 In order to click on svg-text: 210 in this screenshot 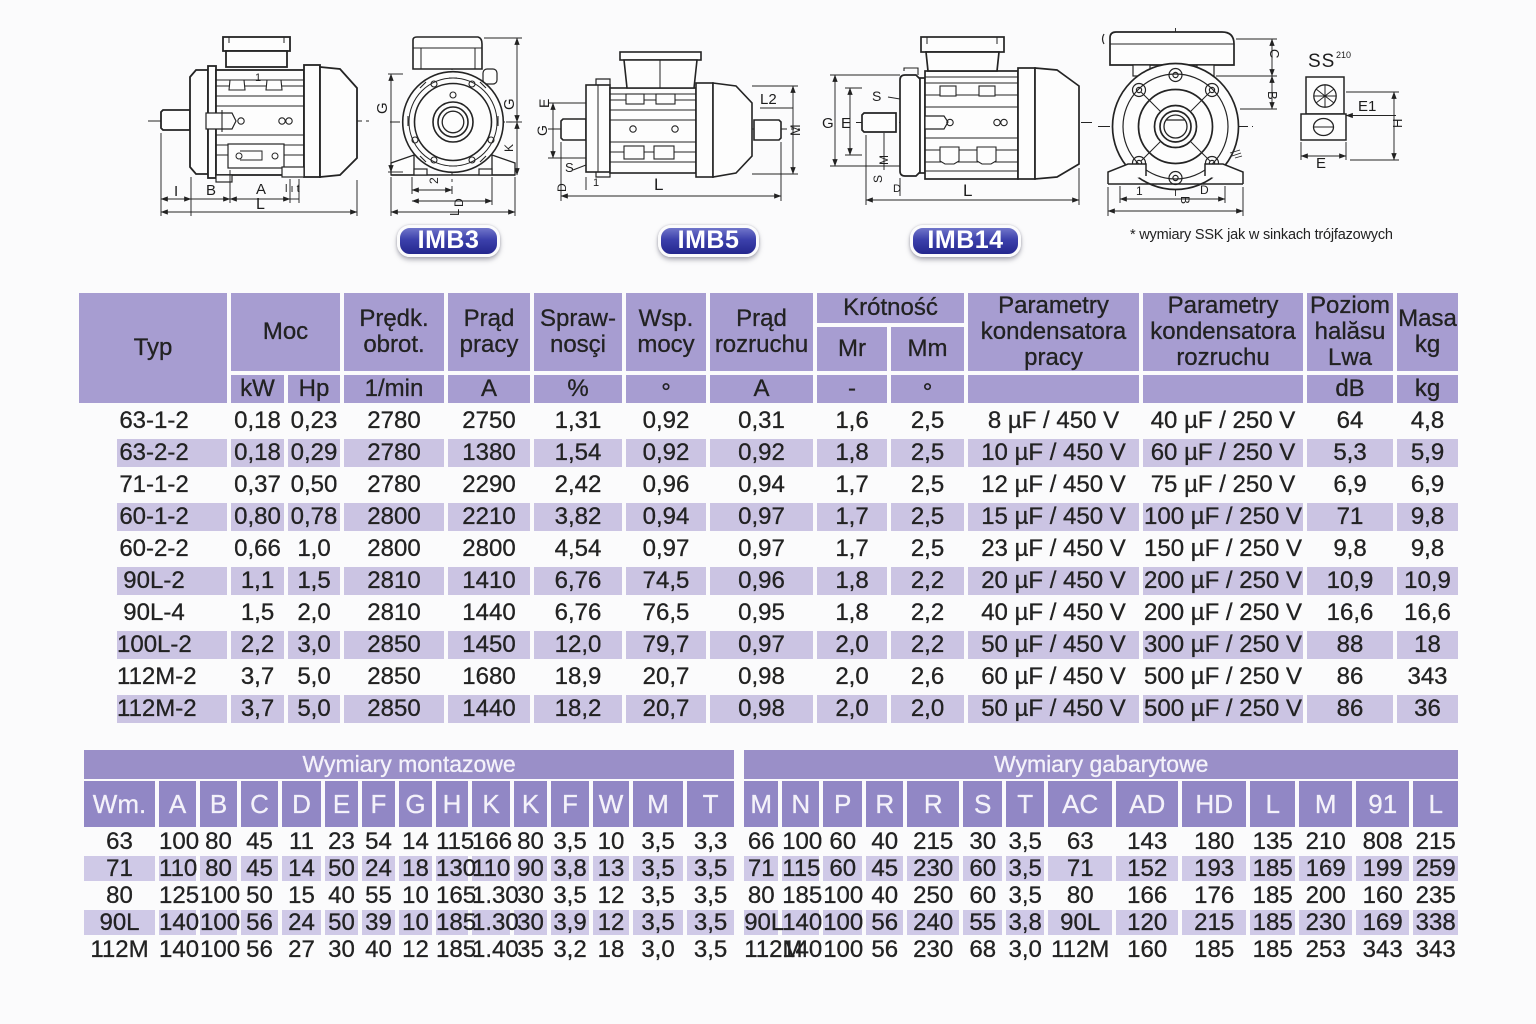, I will do `click(1343, 55)`.